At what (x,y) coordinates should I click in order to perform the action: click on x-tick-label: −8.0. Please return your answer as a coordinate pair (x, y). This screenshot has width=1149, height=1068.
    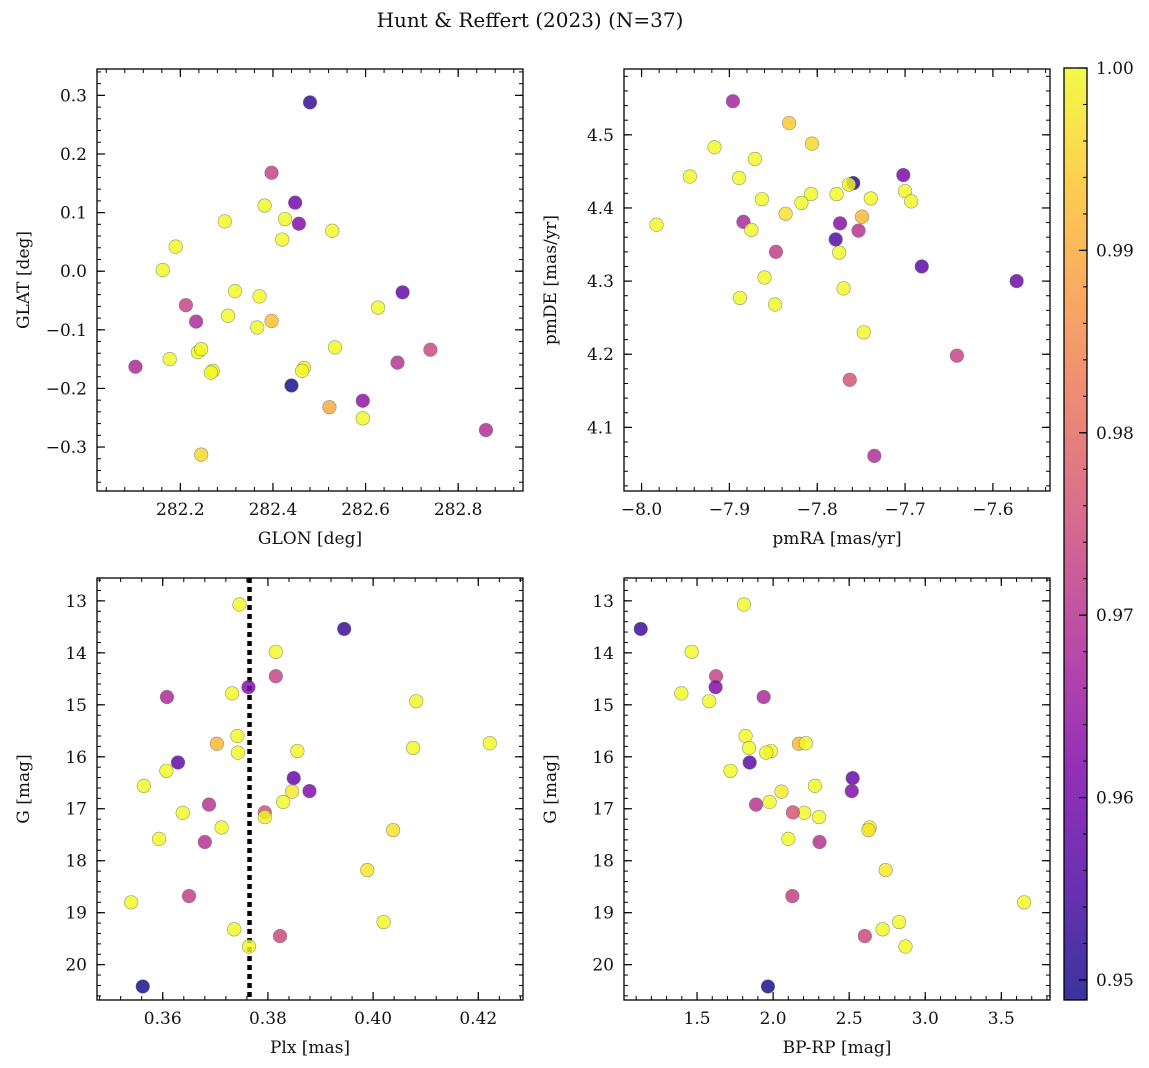
    Looking at the image, I should click on (641, 510).